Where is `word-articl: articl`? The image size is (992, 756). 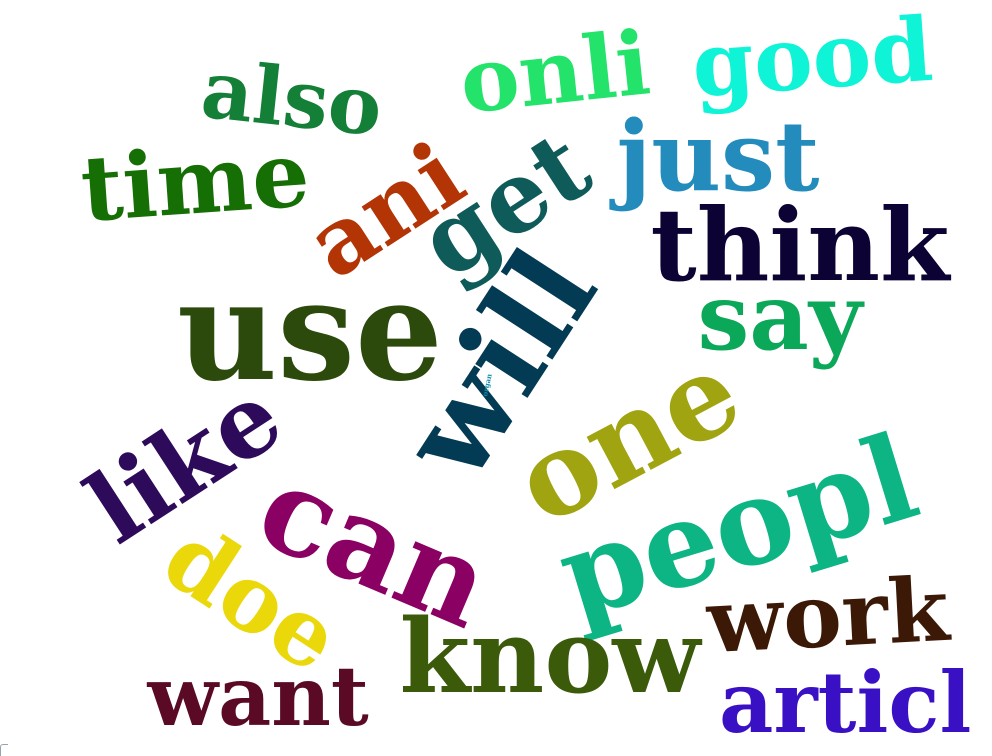 word-articl: articl is located at coordinates (845, 702).